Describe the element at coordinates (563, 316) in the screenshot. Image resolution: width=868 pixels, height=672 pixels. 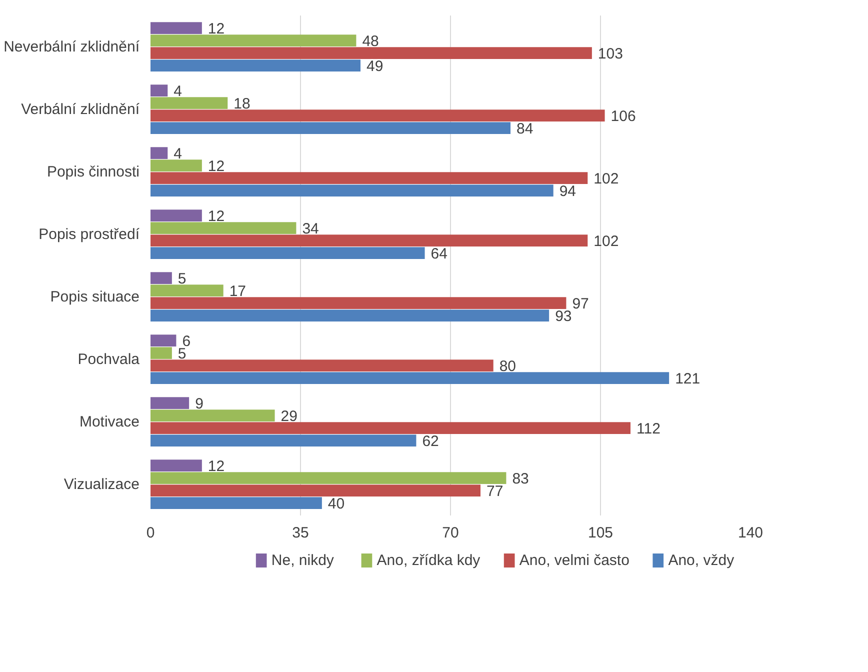
I see `data-label: 93` at that location.